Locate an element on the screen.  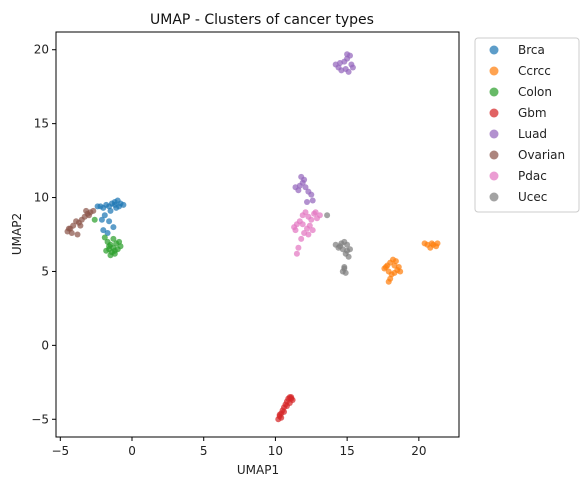
legend-marker-luad is located at coordinates (494, 134).